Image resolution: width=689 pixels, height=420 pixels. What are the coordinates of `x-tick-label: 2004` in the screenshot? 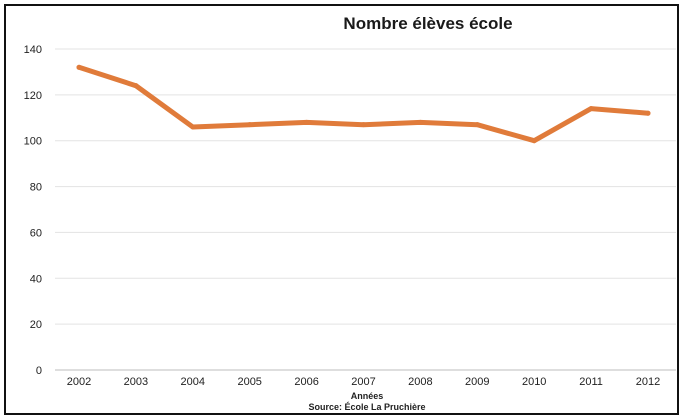 It's located at (193, 382).